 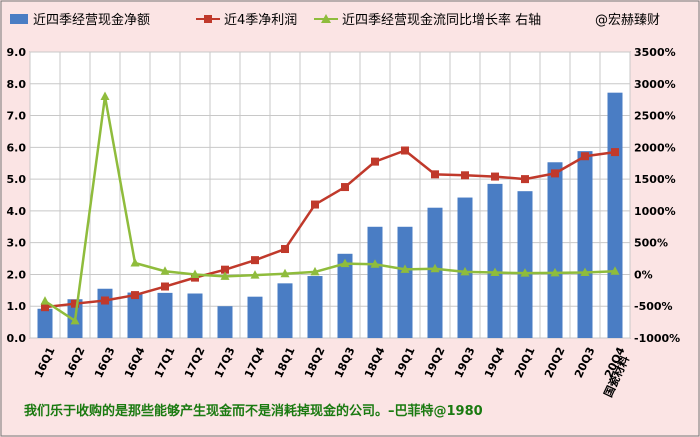 What do you see at coordinates (441, 20) in the screenshot?
I see `legend-growth-label: 近四季经营现金流同比增长率 右轴` at bounding box center [441, 20].